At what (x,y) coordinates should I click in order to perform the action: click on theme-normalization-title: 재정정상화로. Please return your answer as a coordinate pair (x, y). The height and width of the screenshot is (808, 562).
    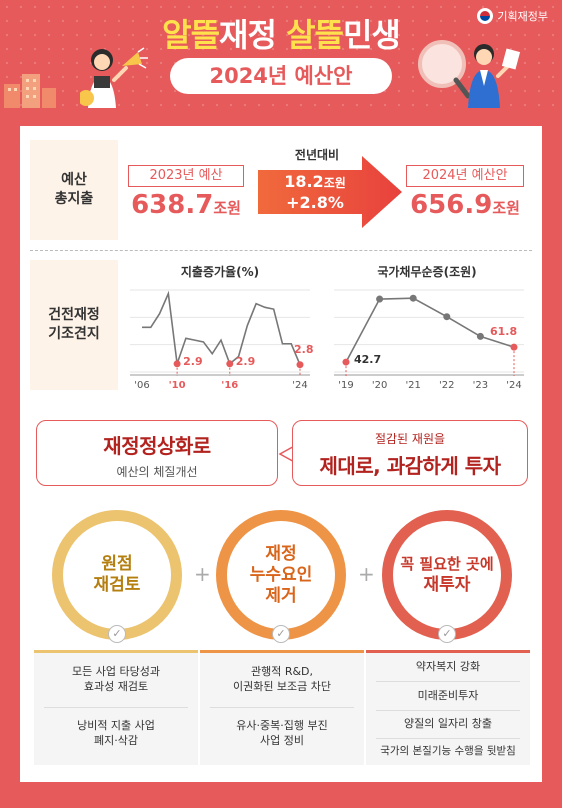
    Looking at the image, I should click on (157, 446).